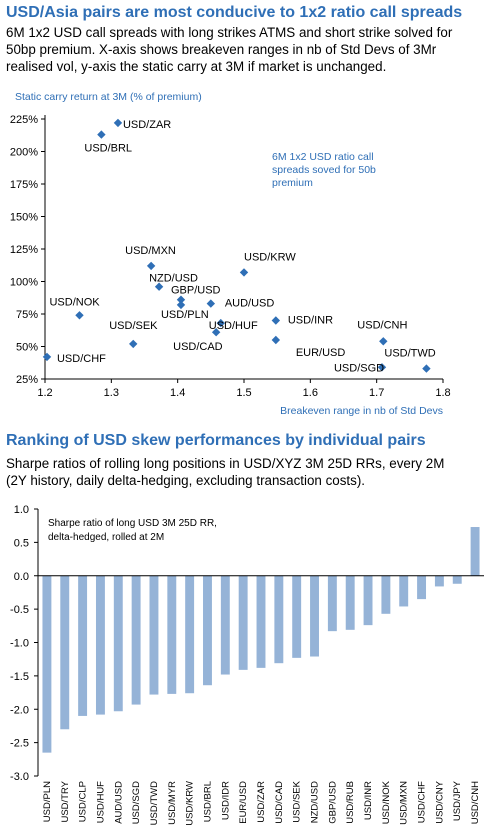 The height and width of the screenshot is (838, 488). What do you see at coordinates (361, 411) in the screenshot?
I see `x-axis-label: Breakeven range in nb of Std Devs` at bounding box center [361, 411].